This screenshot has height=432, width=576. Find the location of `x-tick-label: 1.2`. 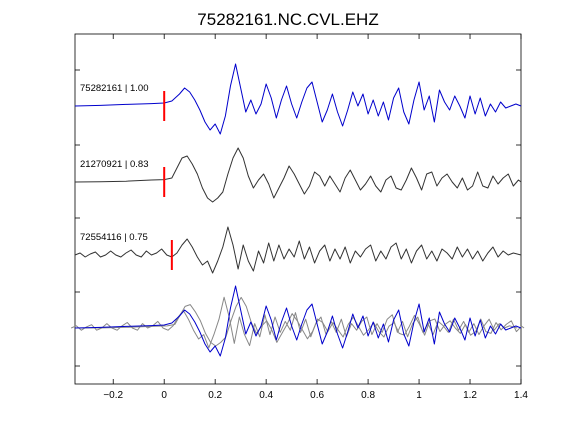

x-tick-label: 1.2 is located at coordinates (470, 395).